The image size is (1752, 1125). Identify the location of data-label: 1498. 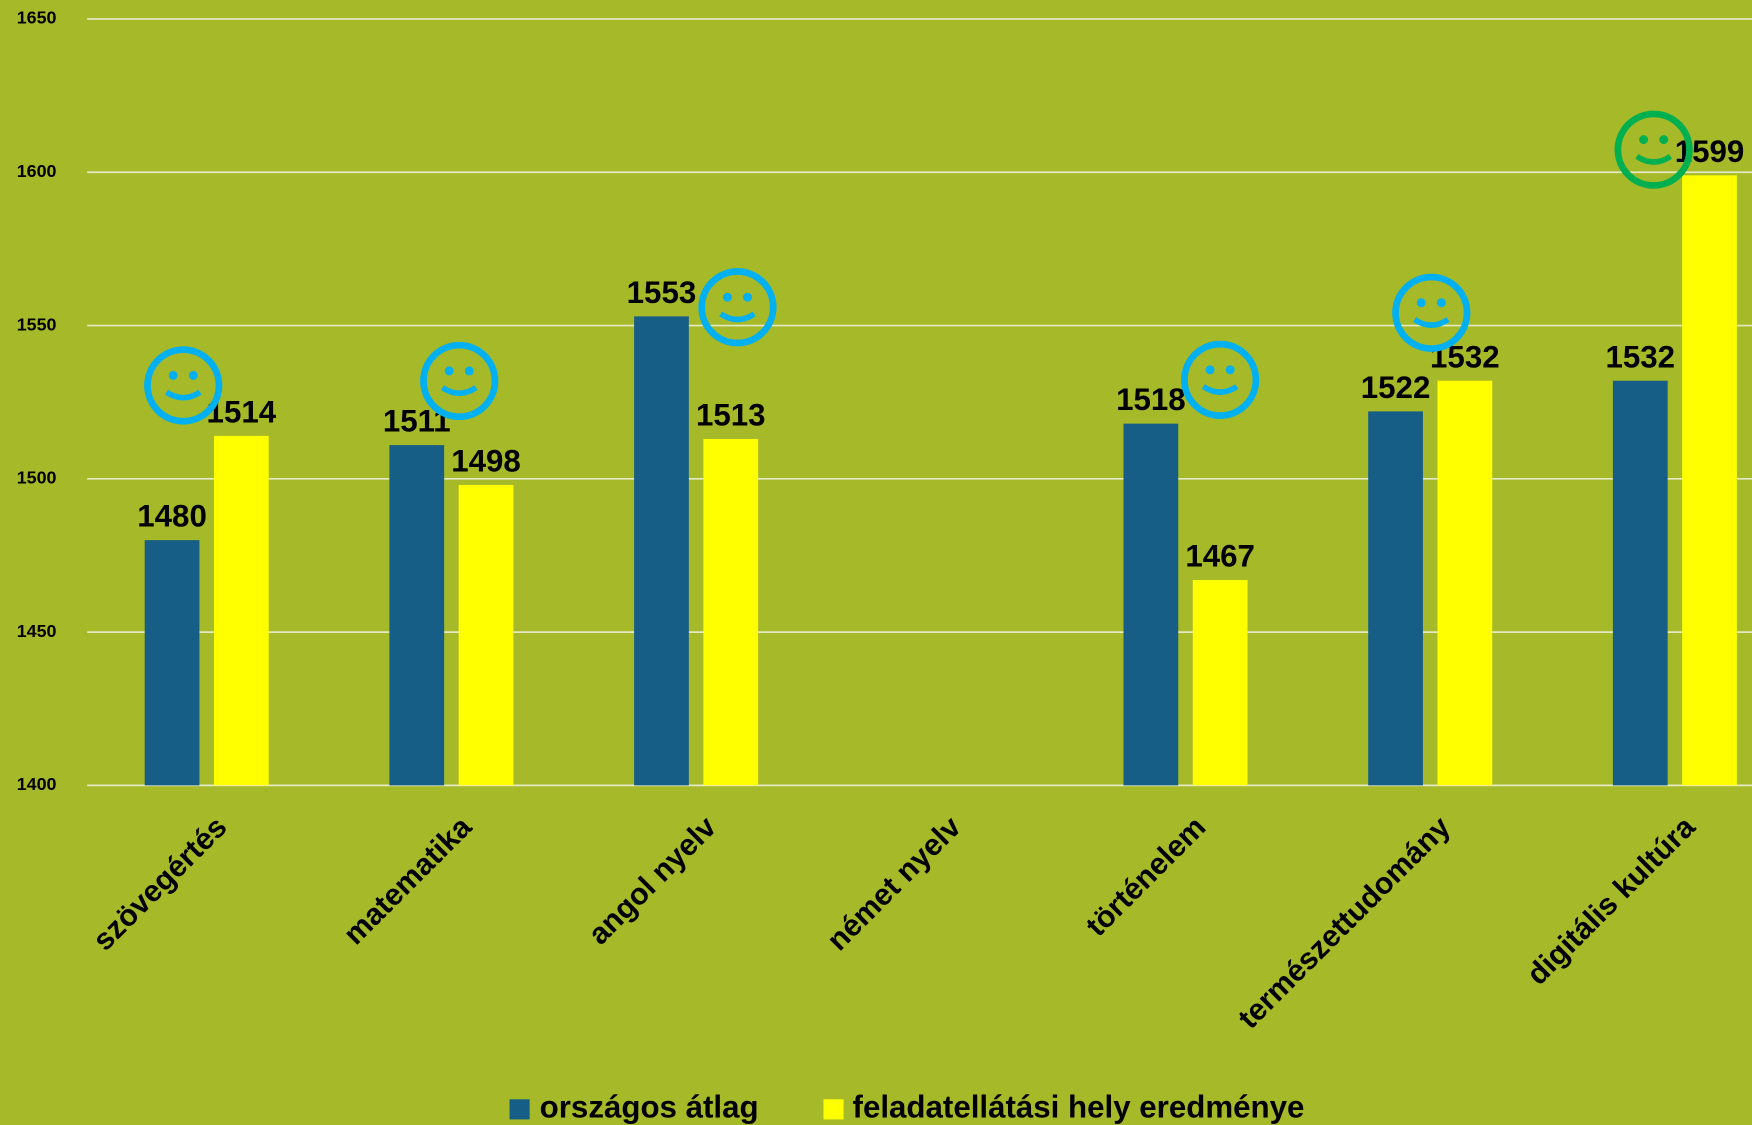
(486, 461).